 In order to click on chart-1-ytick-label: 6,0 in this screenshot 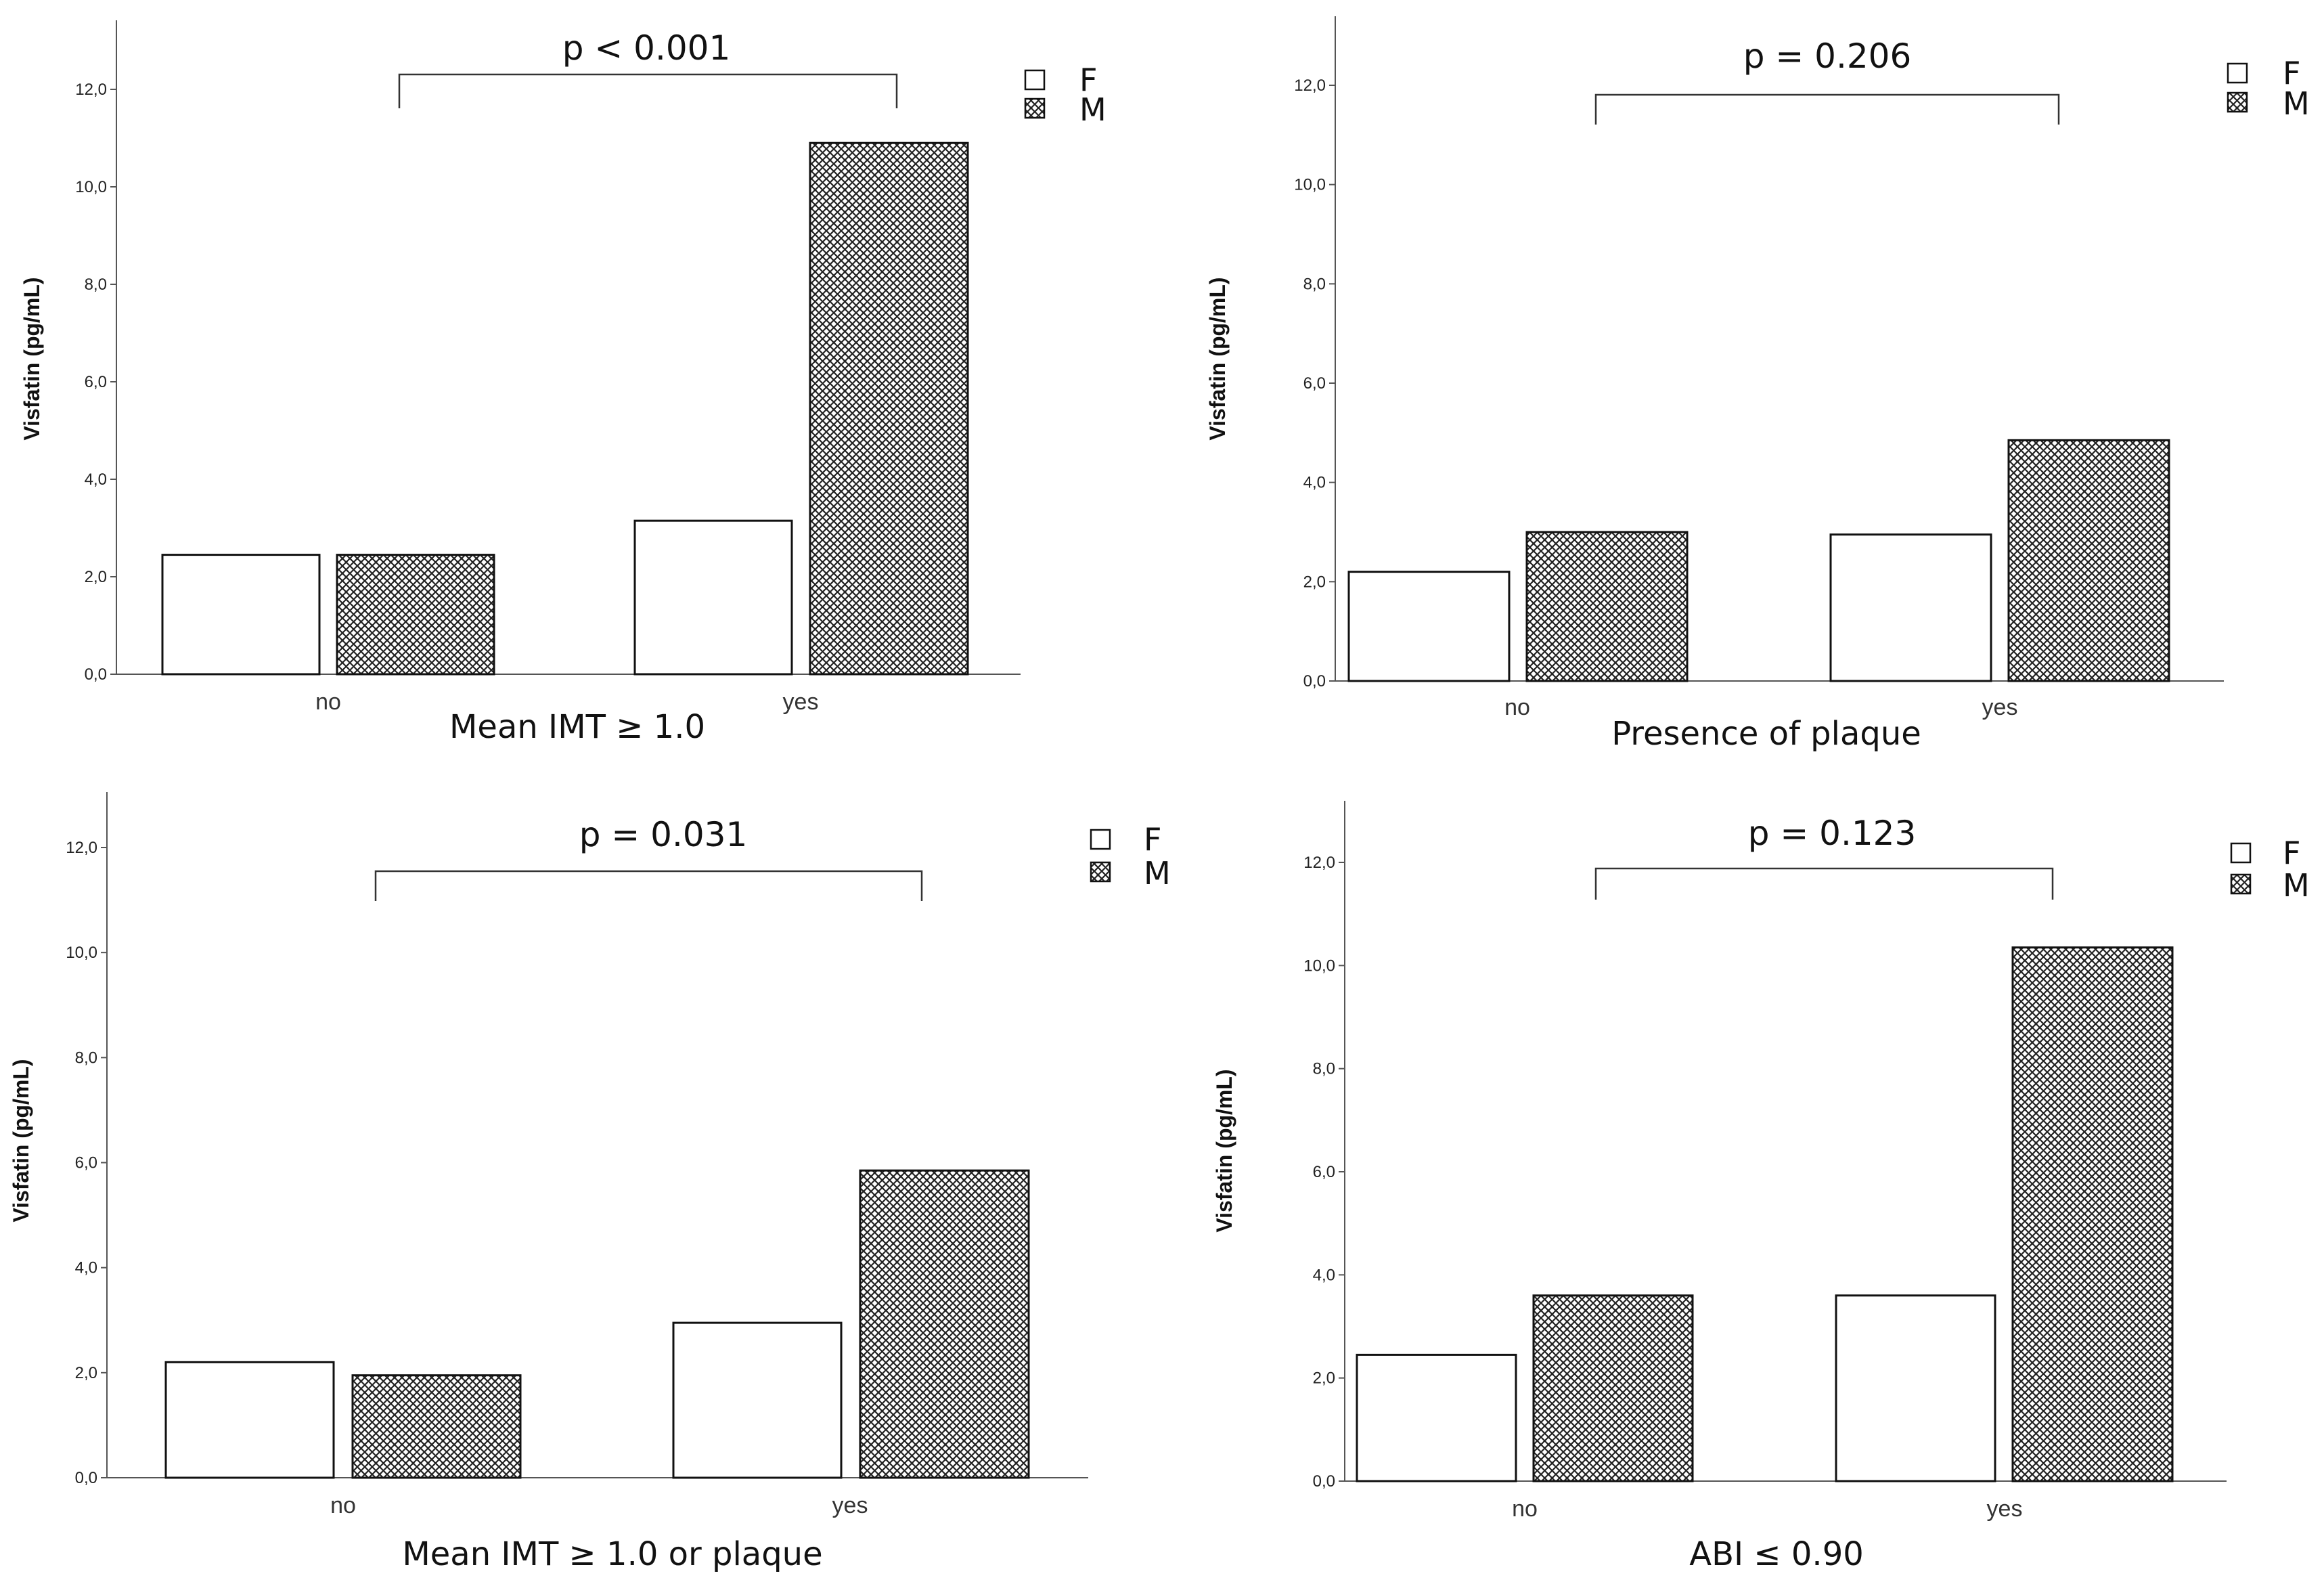, I will do `click(96, 382)`.